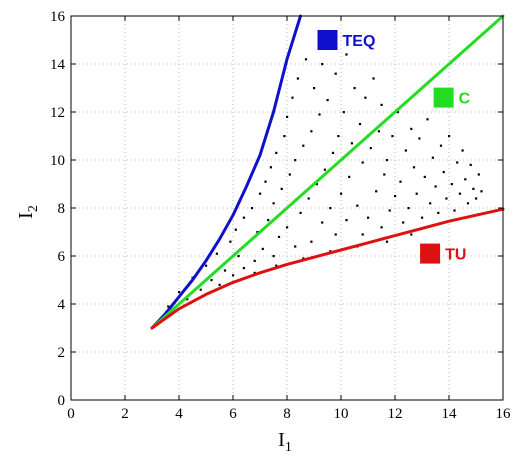  Describe the element at coordinates (62, 353) in the screenshot. I see `y-tick-label: 2` at that location.